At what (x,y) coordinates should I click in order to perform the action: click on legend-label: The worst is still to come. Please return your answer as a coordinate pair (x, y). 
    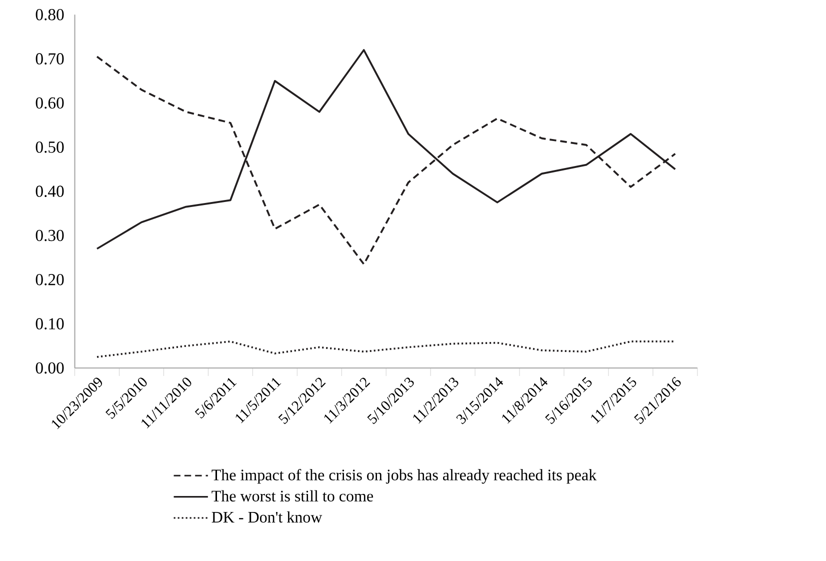
    Looking at the image, I should click on (293, 496).